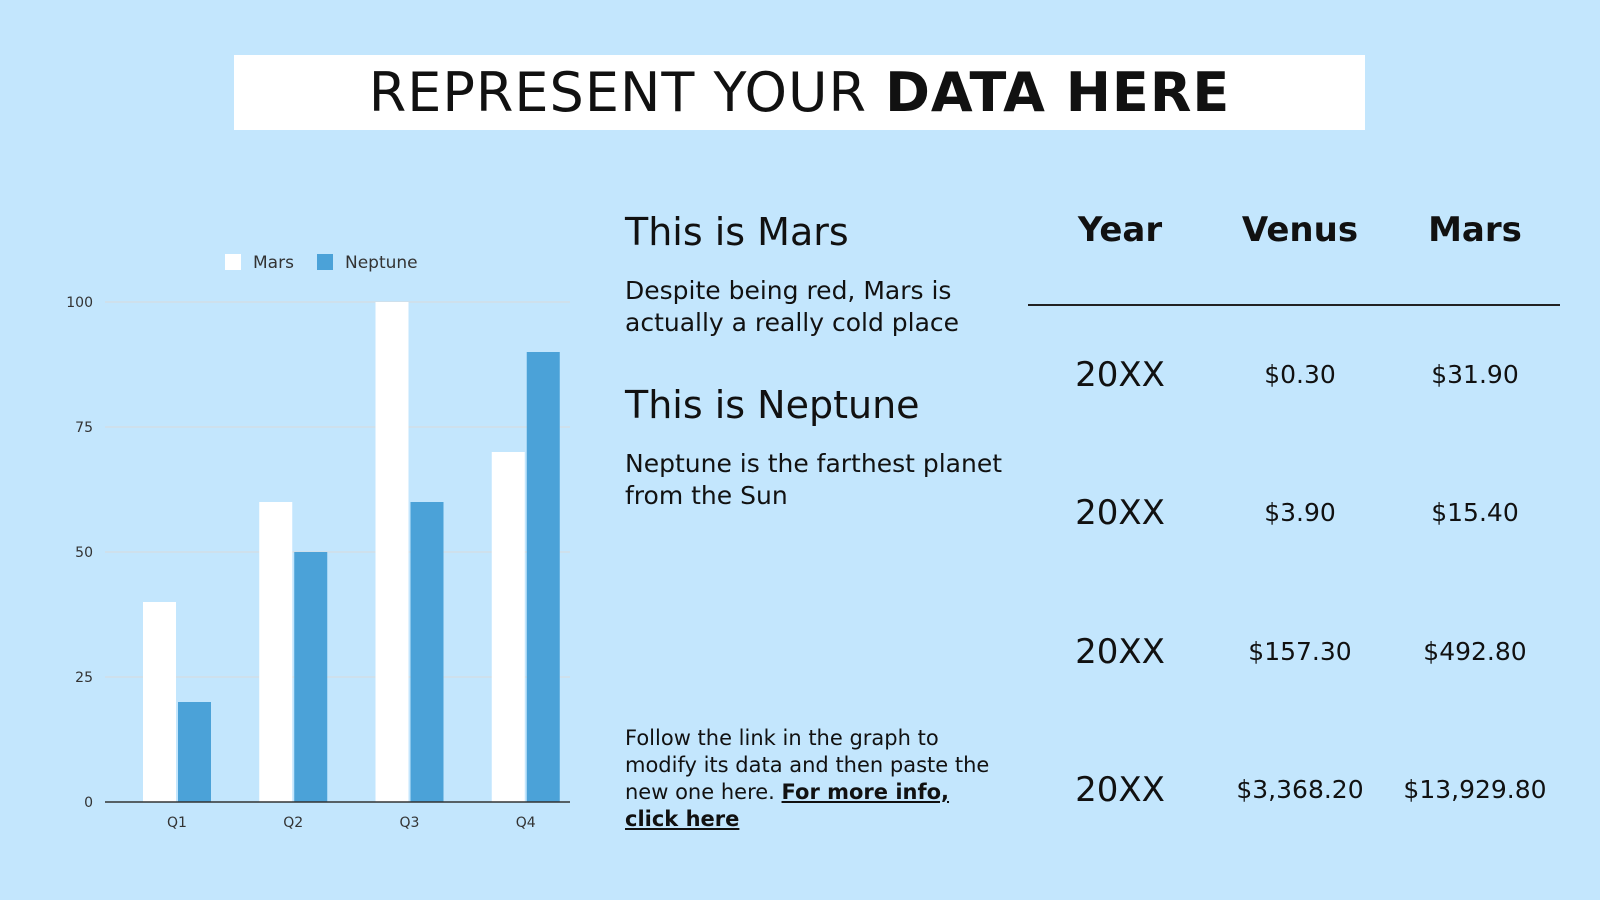 This screenshot has width=1600, height=900. I want to click on legend-swatch-neptune, so click(325, 262).